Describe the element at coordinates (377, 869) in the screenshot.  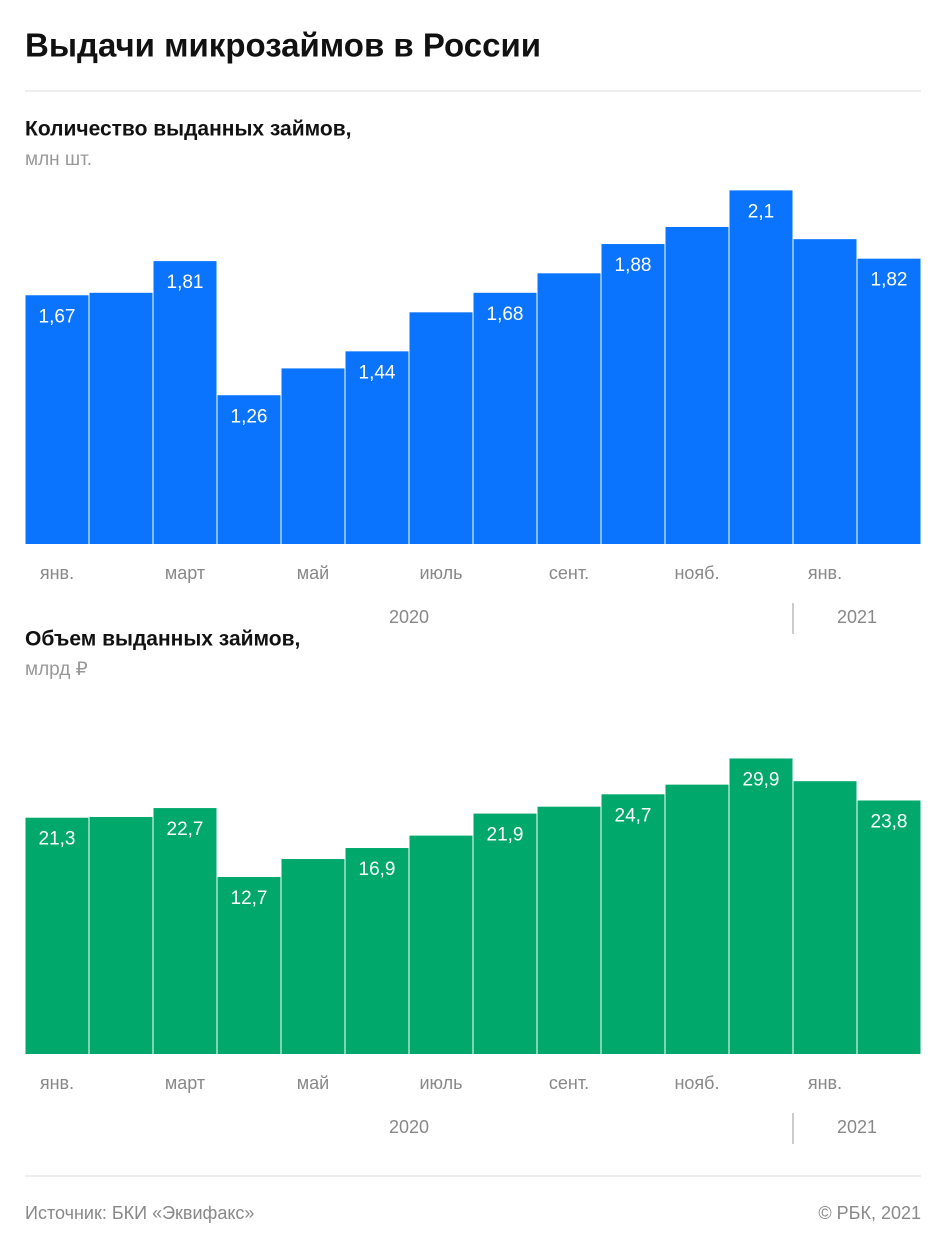
I see `value-label: 16,9` at that location.